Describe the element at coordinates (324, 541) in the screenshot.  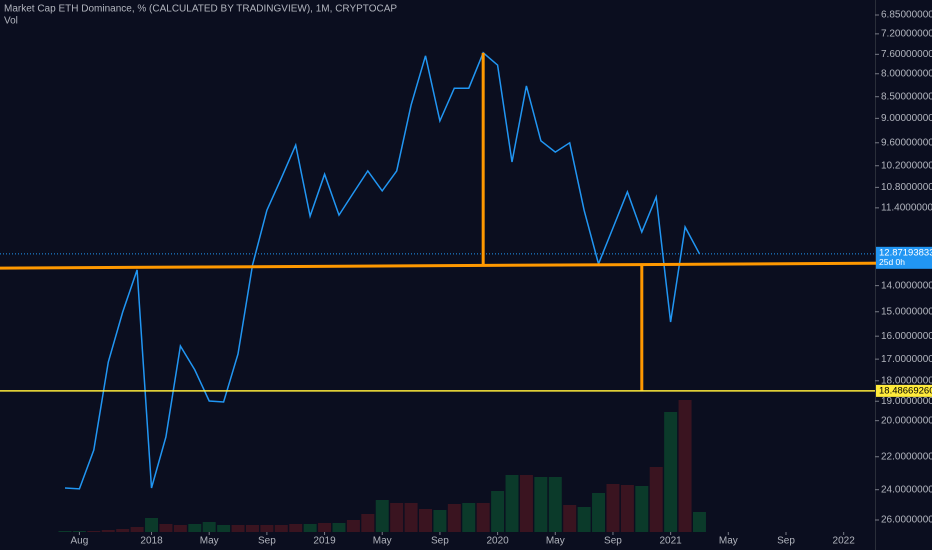
I see `x-tick-label: 2019` at that location.